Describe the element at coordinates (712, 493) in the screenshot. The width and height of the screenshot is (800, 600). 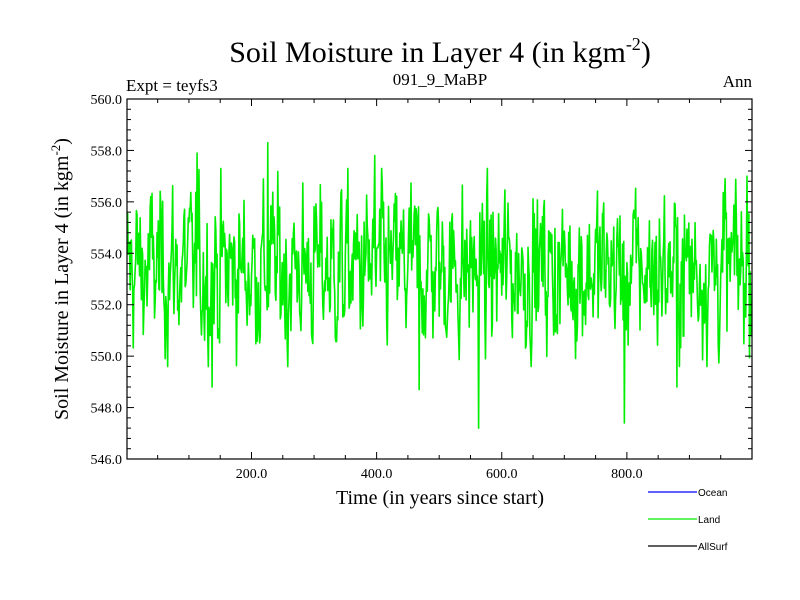
I see `legend-label-ocean: Ocean` at that location.